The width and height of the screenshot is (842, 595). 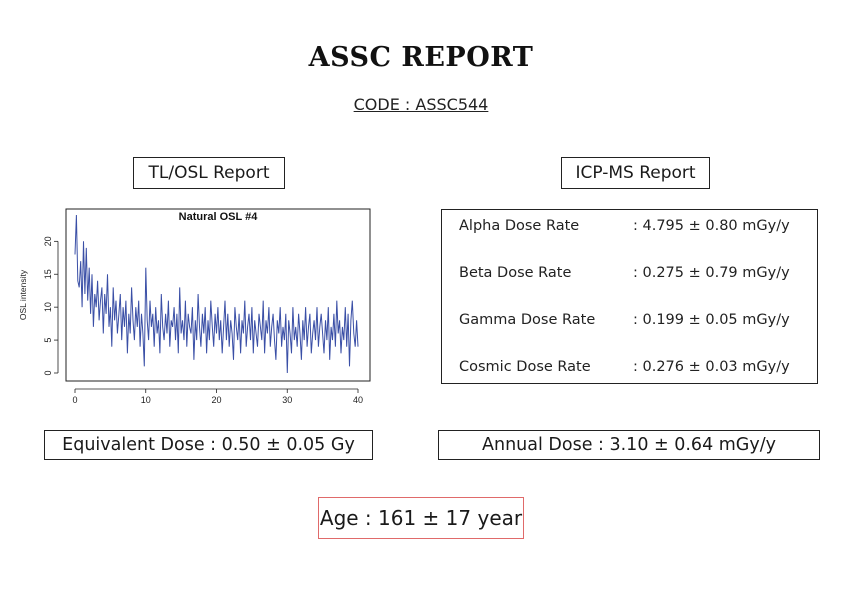 I want to click on axis-ticks: 0 10 20 30 40 0 5 10 15 20, so click(x=203, y=320).